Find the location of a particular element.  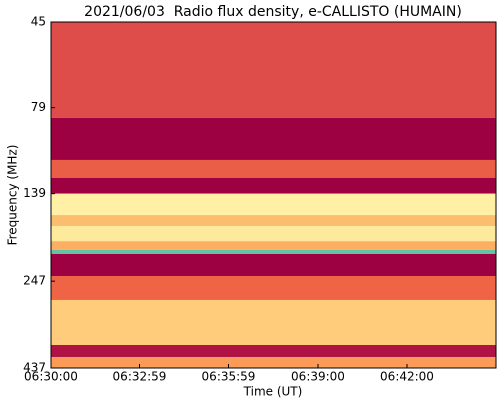

x-tick-label: 06:39:00 is located at coordinates (318, 377).